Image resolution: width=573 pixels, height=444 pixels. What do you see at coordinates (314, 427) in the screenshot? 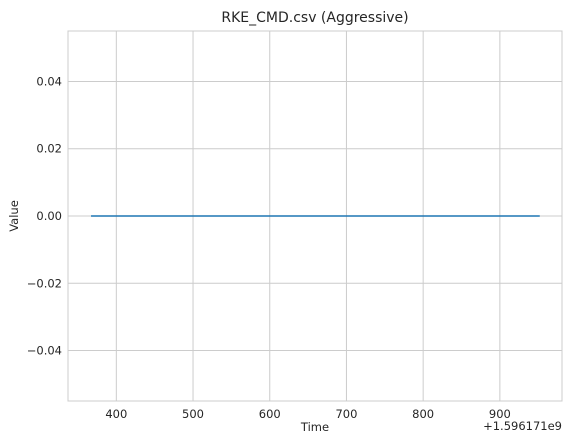
I see `x-axis-label: Time` at bounding box center [314, 427].